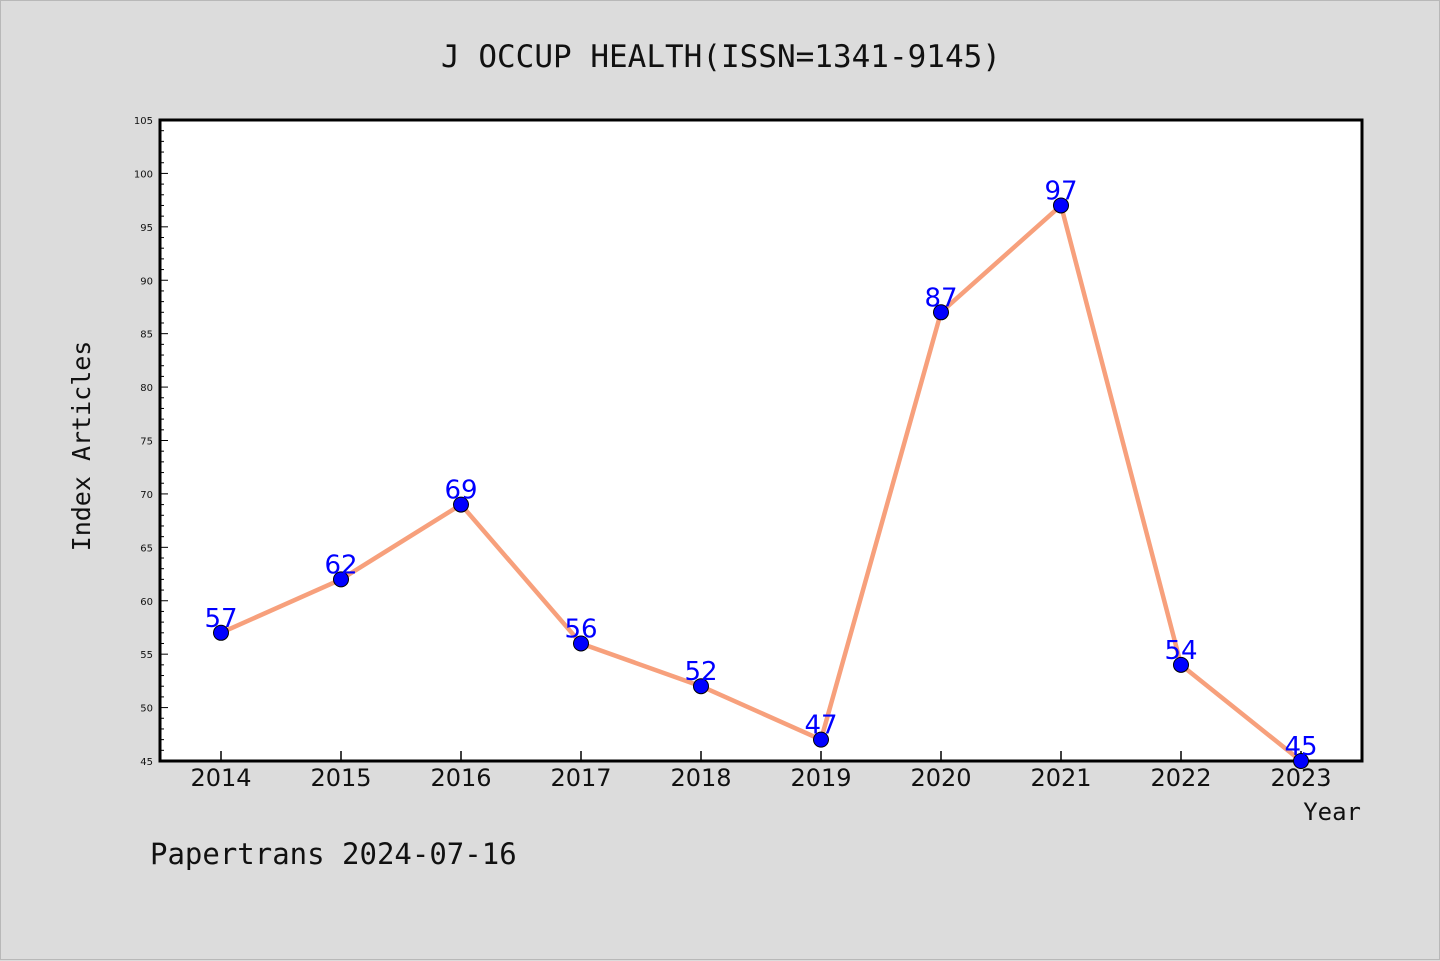 Image resolution: width=1440 pixels, height=961 pixels. Describe the element at coordinates (146, 655) in the screenshot. I see `y-tick-label: 55` at that location.